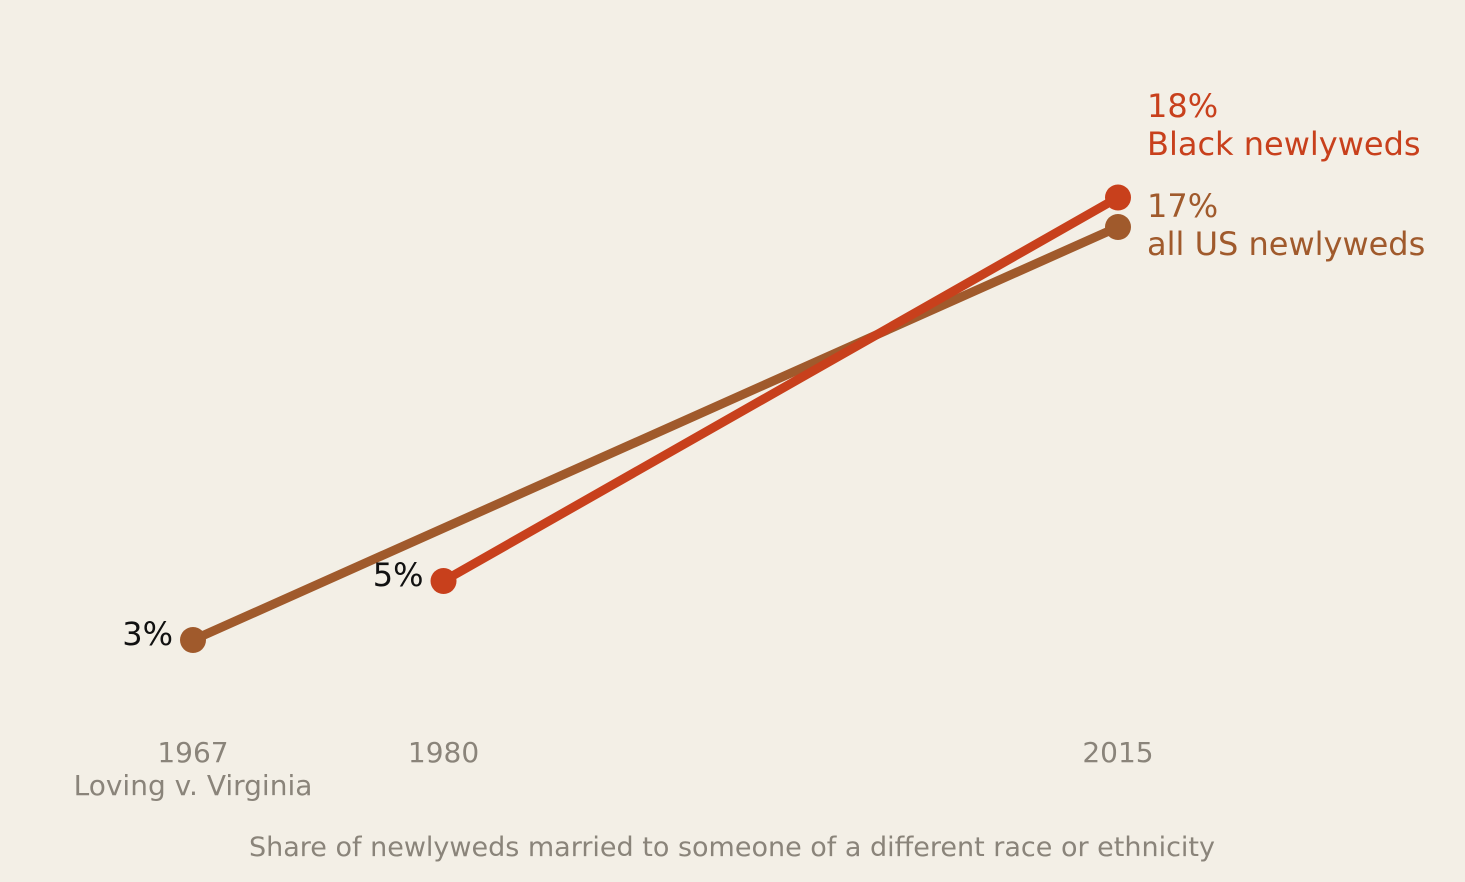 The width and height of the screenshot is (1465, 882). Describe the element at coordinates (398, 575) in the screenshot. I see `start-label-black: 5%` at that location.